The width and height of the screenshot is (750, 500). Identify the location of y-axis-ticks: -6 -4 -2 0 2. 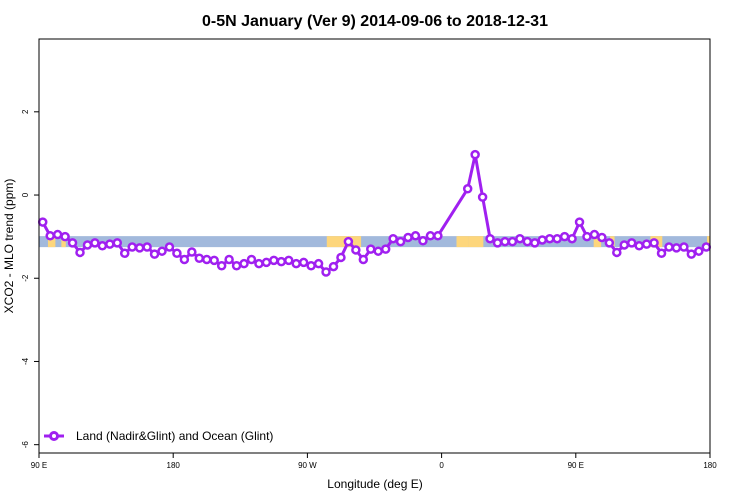
(30, 278).